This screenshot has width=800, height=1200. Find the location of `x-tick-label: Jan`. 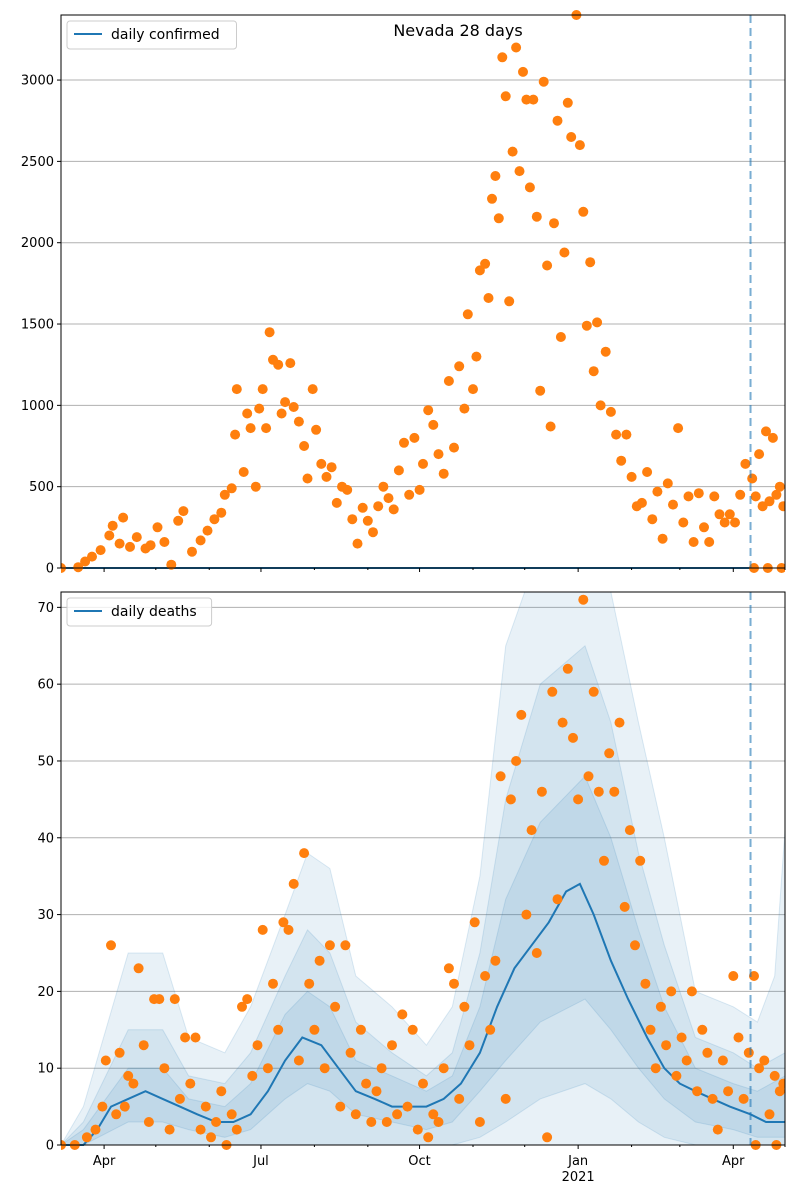

x-tick-label: Jan is located at coordinates (577, 1161).